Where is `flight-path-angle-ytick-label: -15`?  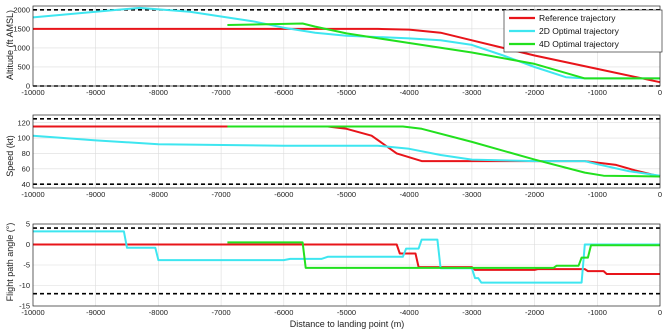
flight-path-angle-ytick-label: -15 is located at coordinates (24, 306).